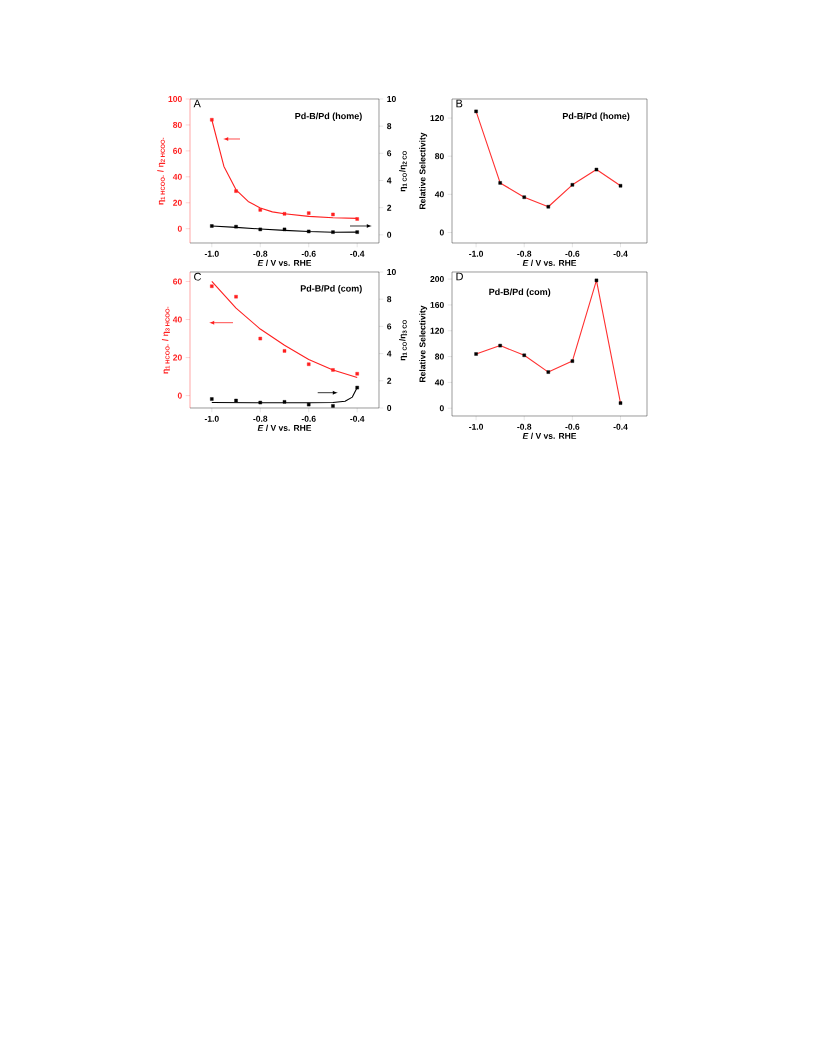 The height and width of the screenshot is (1056, 816). Describe the element at coordinates (403, 340) in the screenshot. I see `y2-axis-title: η$_{1 CO}$/η$_{3 CO}$` at that location.